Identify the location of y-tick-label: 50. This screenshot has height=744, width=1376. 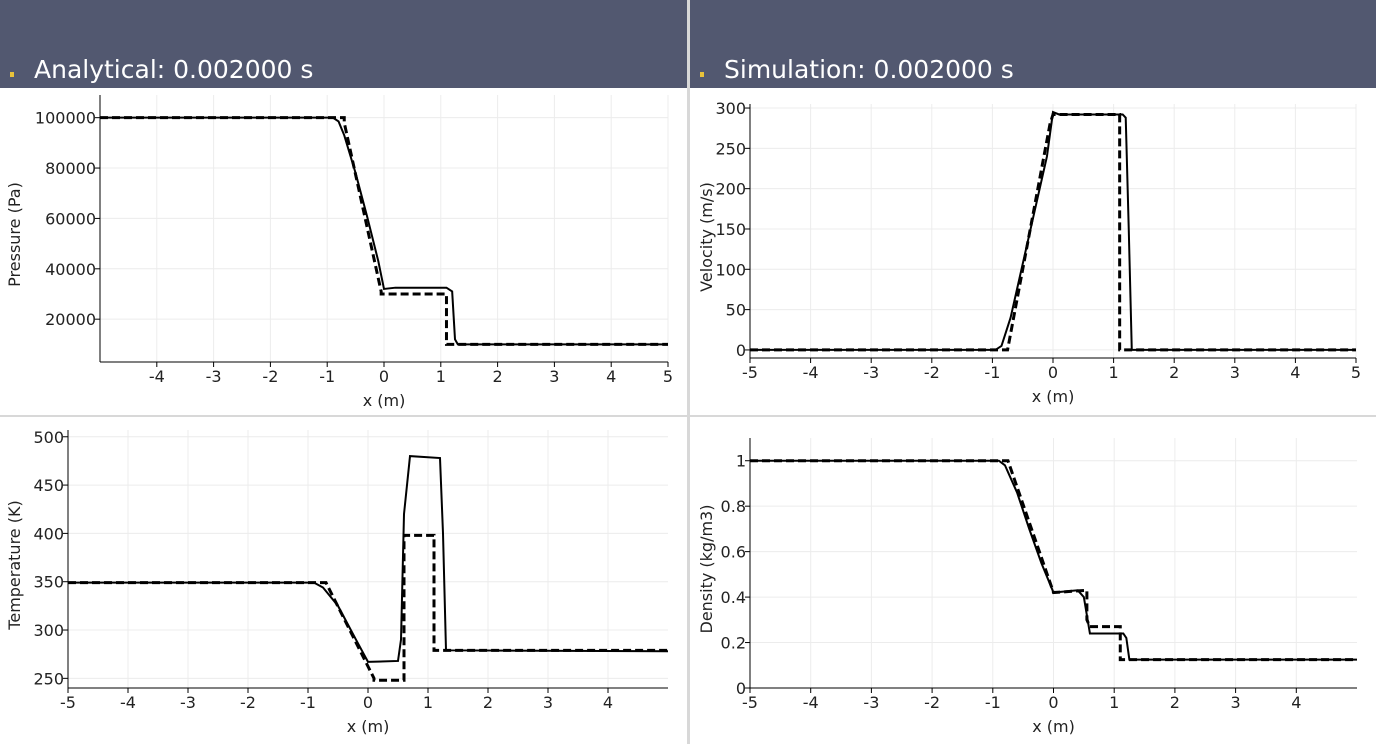
(736, 310).